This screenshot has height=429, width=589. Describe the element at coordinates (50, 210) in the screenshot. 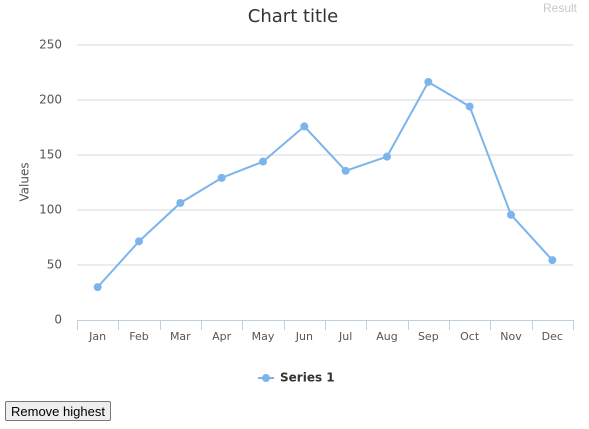

I see `y-tick-label: 100` at that location.